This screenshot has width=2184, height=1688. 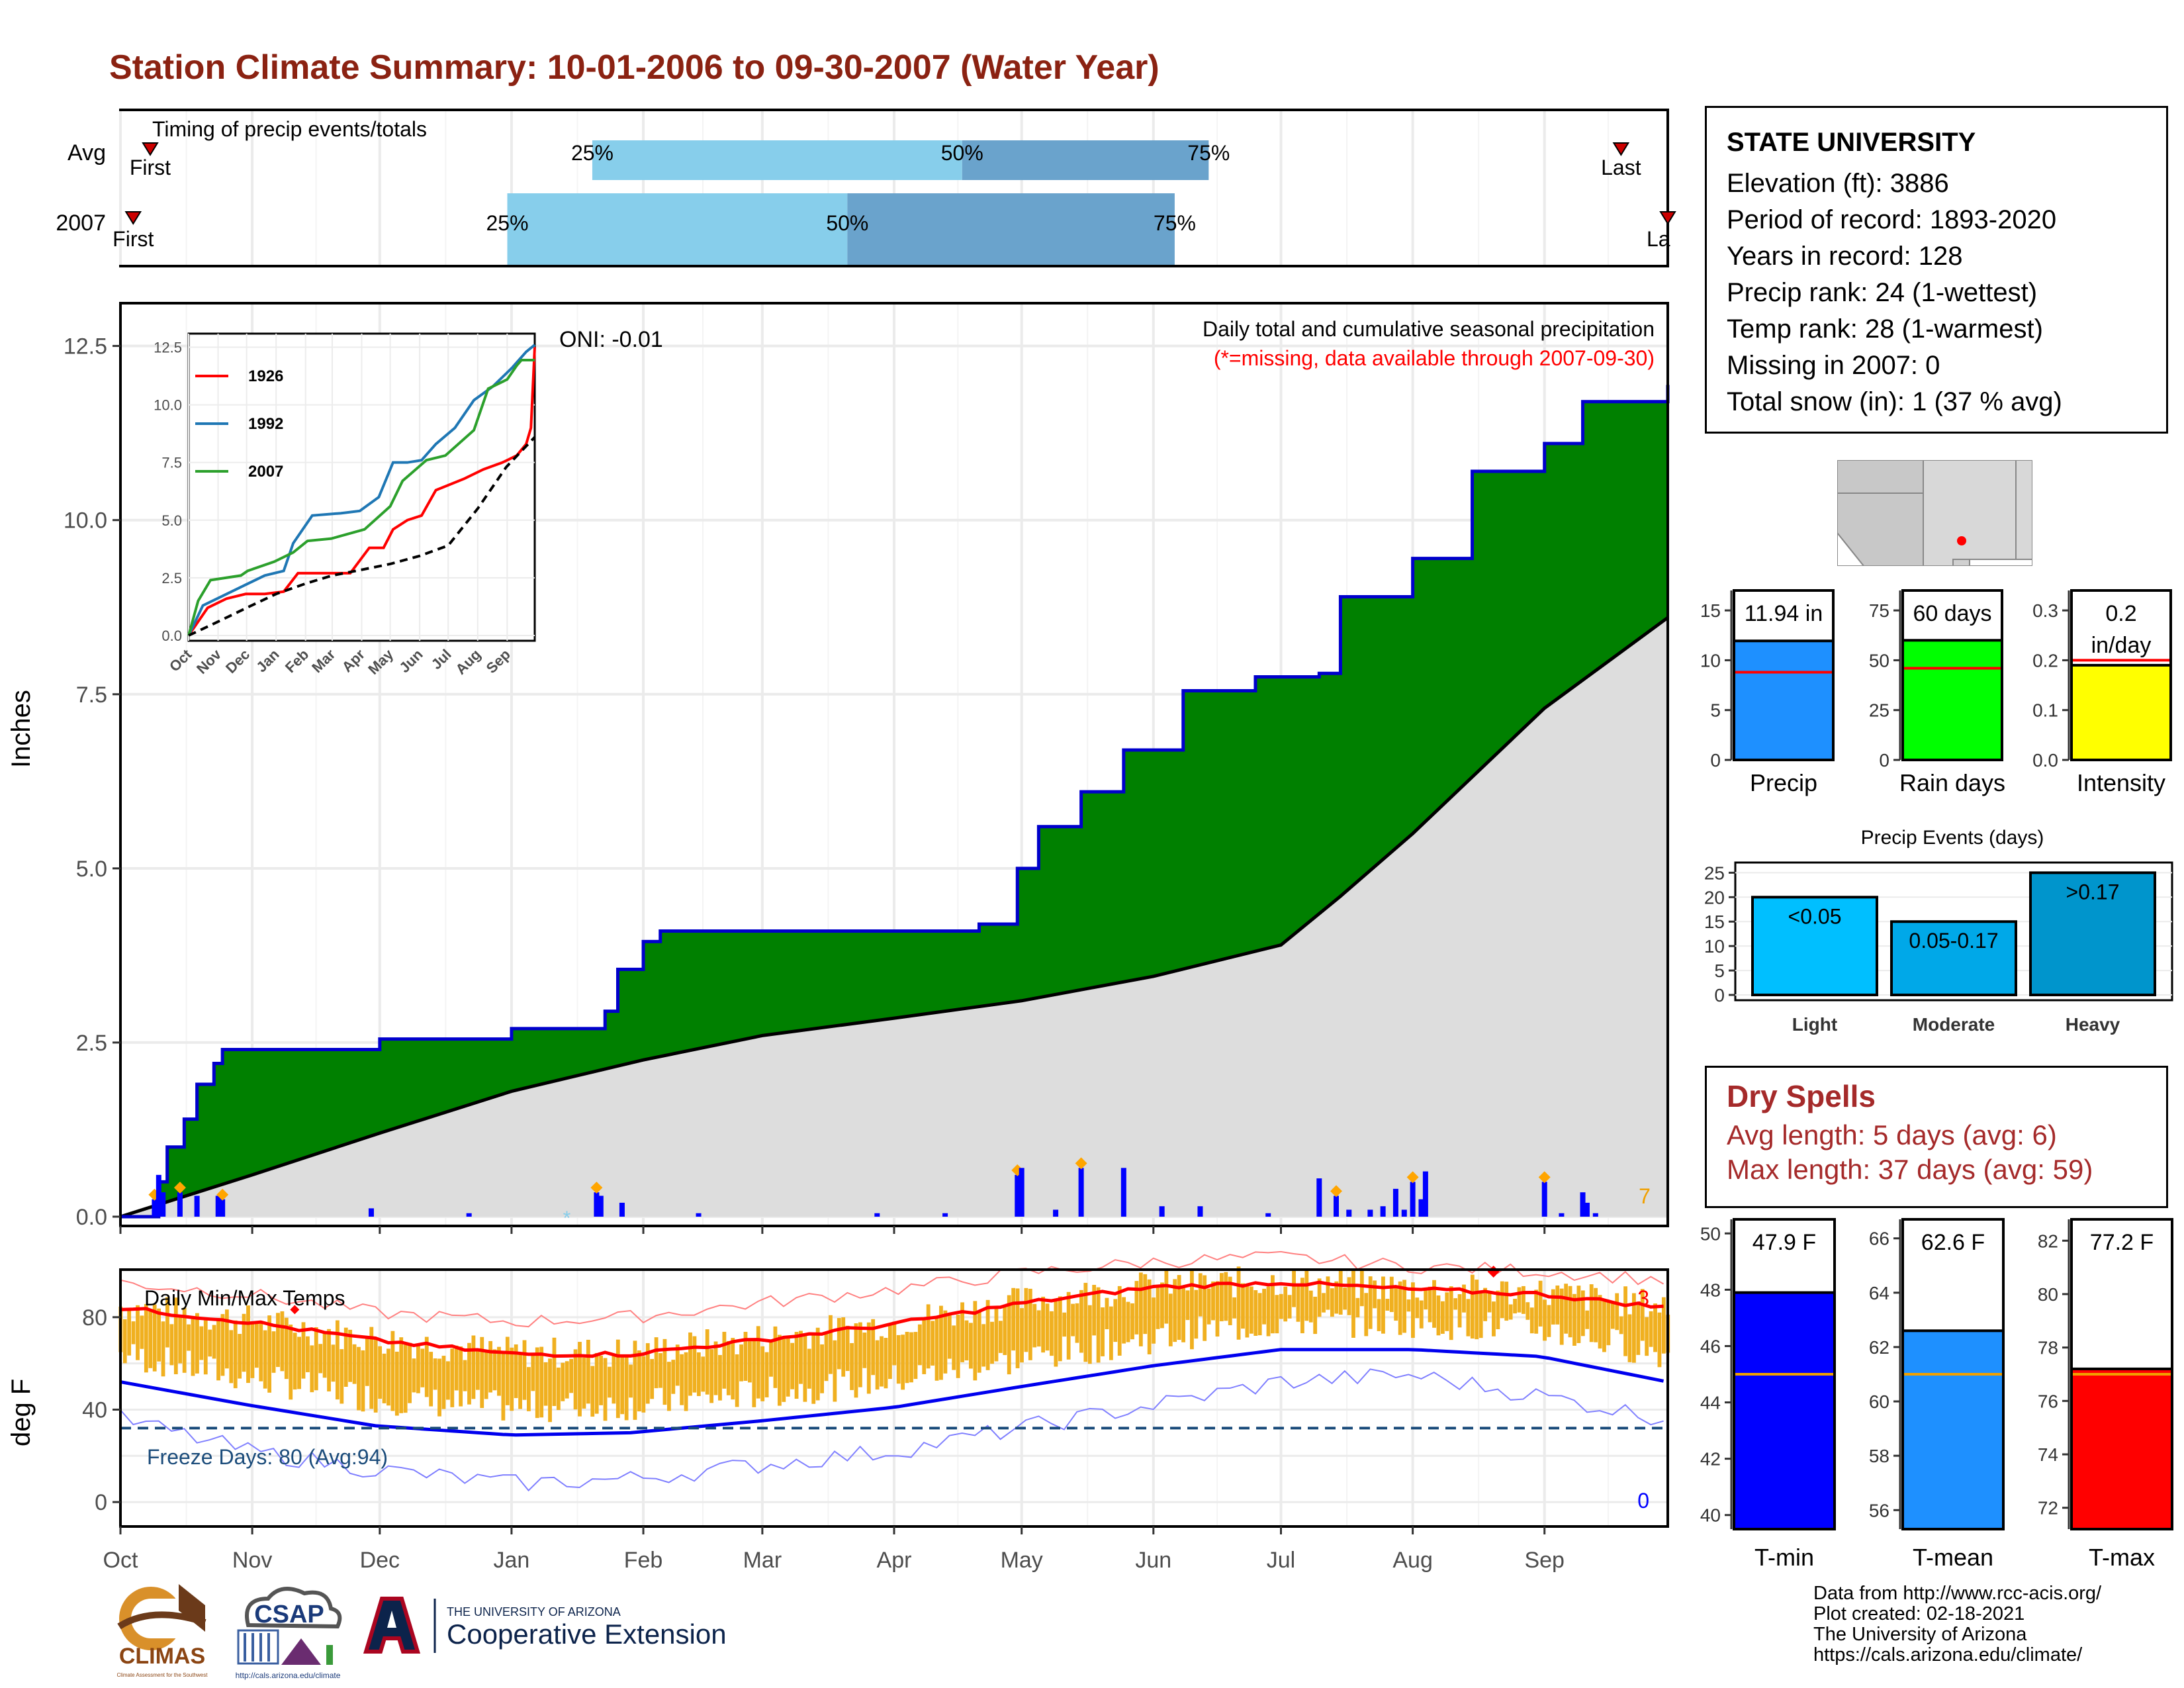 What do you see at coordinates (892, 1430) in the screenshot?
I see `record-min-line` at bounding box center [892, 1430].